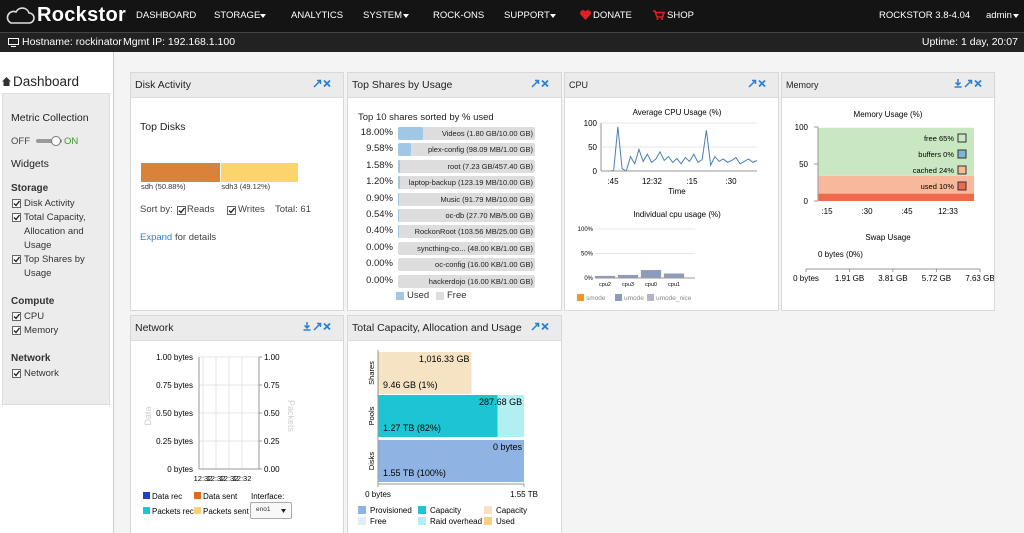  I want to click on divider, so click(113, 292).